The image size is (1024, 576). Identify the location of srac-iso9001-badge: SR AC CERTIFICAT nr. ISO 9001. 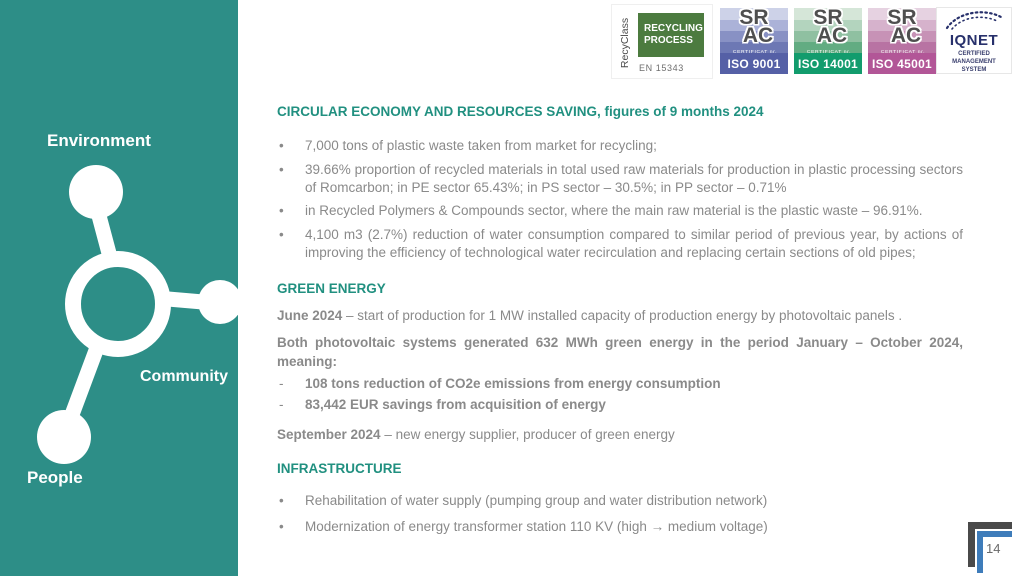
(754, 41).